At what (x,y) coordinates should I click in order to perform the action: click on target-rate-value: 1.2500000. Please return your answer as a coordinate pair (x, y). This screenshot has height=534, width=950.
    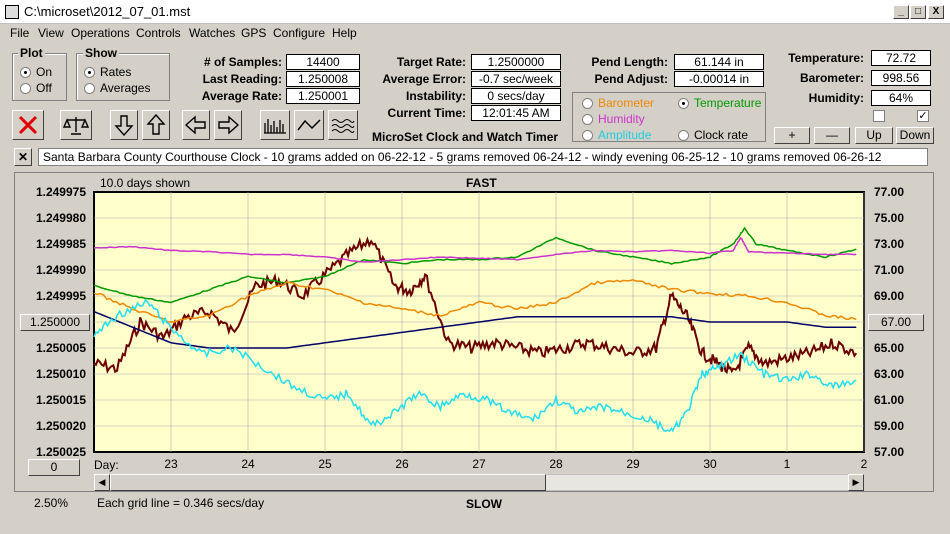
    Looking at the image, I should click on (516, 62).